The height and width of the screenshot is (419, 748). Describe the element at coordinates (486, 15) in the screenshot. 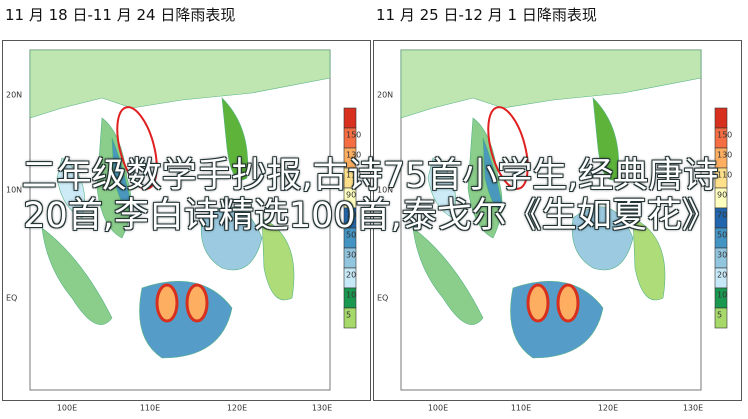

I see `panel-title: 11 月 25 日-12 月 1 日降雨表现` at that location.